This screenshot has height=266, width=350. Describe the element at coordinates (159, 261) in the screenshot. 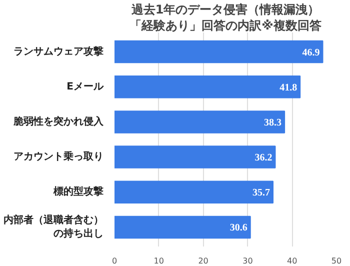

I see `x-tick-label: 10` at that location.